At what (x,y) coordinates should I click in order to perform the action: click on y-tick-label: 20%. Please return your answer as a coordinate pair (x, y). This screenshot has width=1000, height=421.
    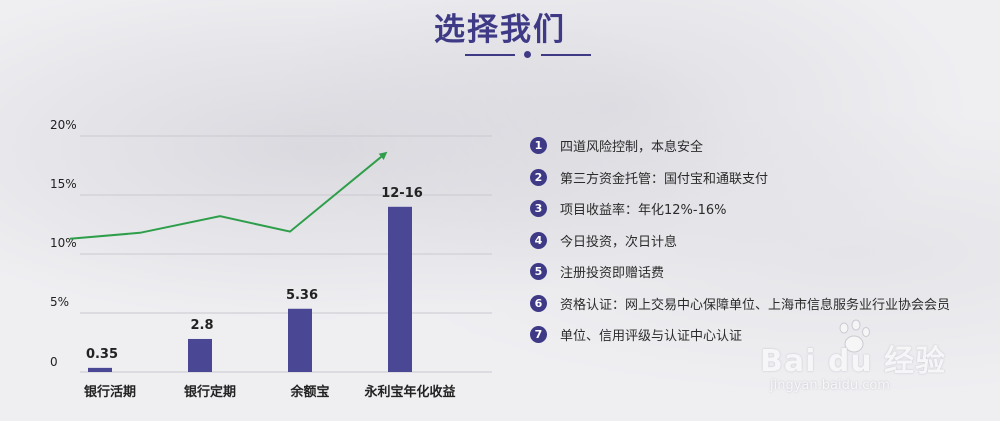
    Looking at the image, I should click on (63, 125).